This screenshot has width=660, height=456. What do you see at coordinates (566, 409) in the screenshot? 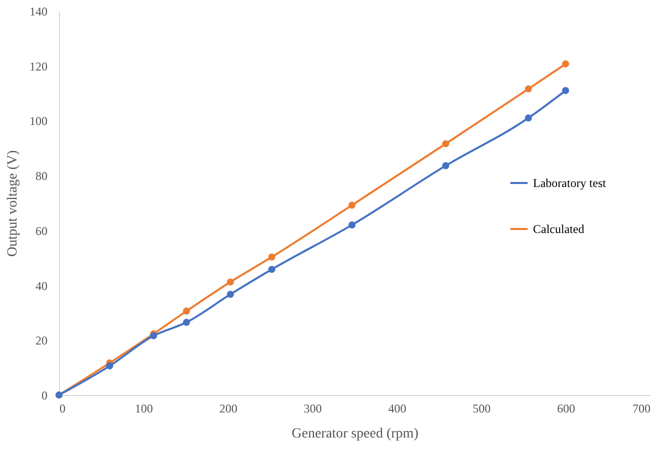
I see `x-tick-label: 600` at bounding box center [566, 409].